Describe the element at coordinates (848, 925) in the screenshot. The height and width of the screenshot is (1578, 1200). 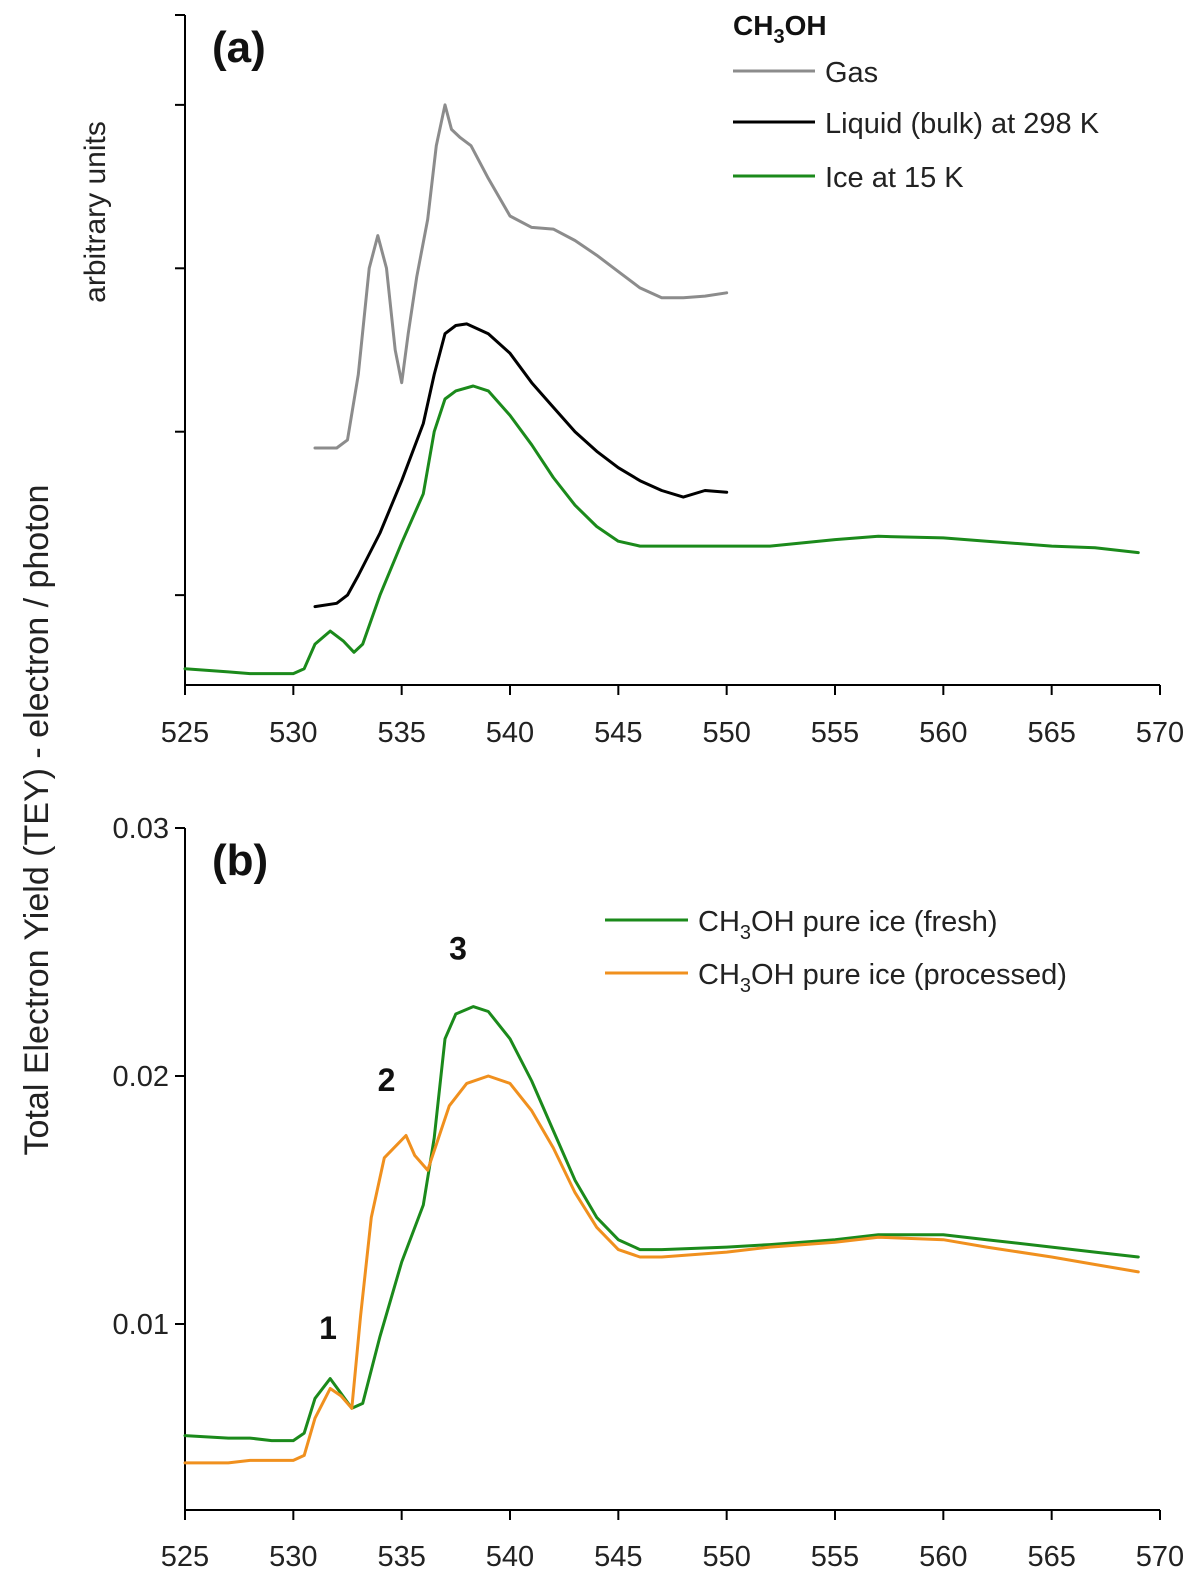
I see `legend-label-fresh: CH3OH pure ice (fresh)` at that location.